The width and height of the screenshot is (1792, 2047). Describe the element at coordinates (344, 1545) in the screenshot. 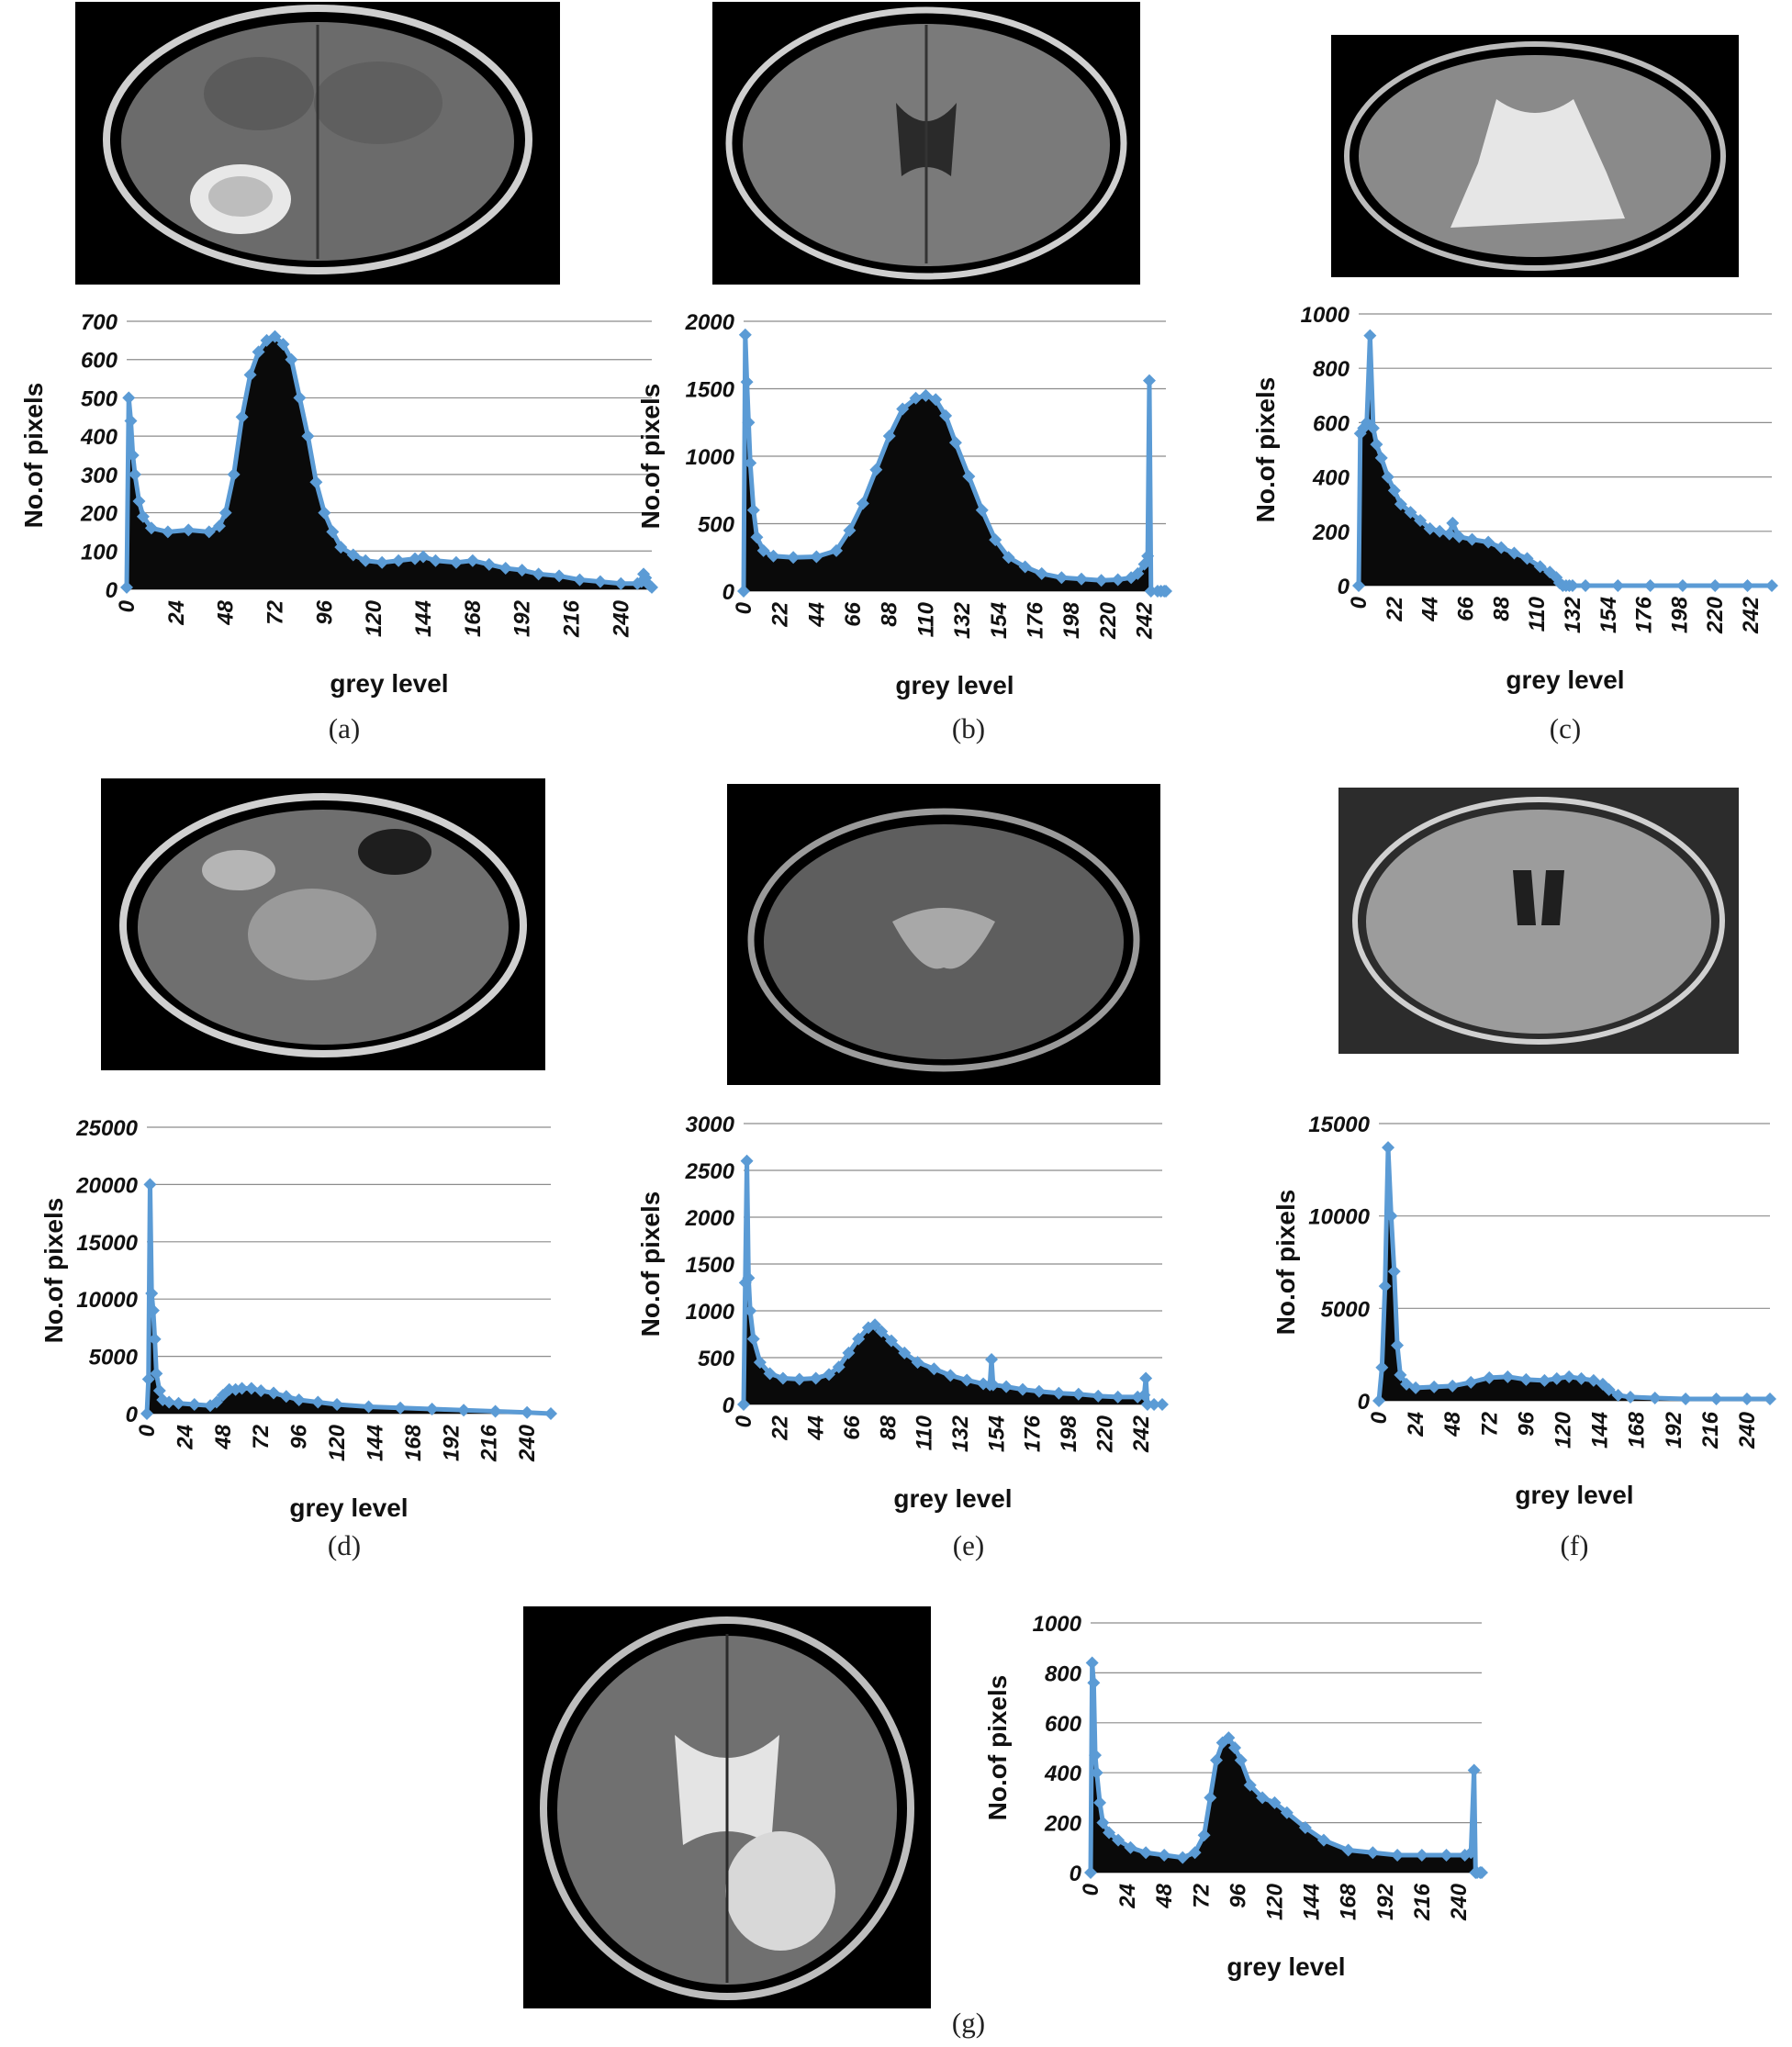

I see `caption-d: (d)` at that location.